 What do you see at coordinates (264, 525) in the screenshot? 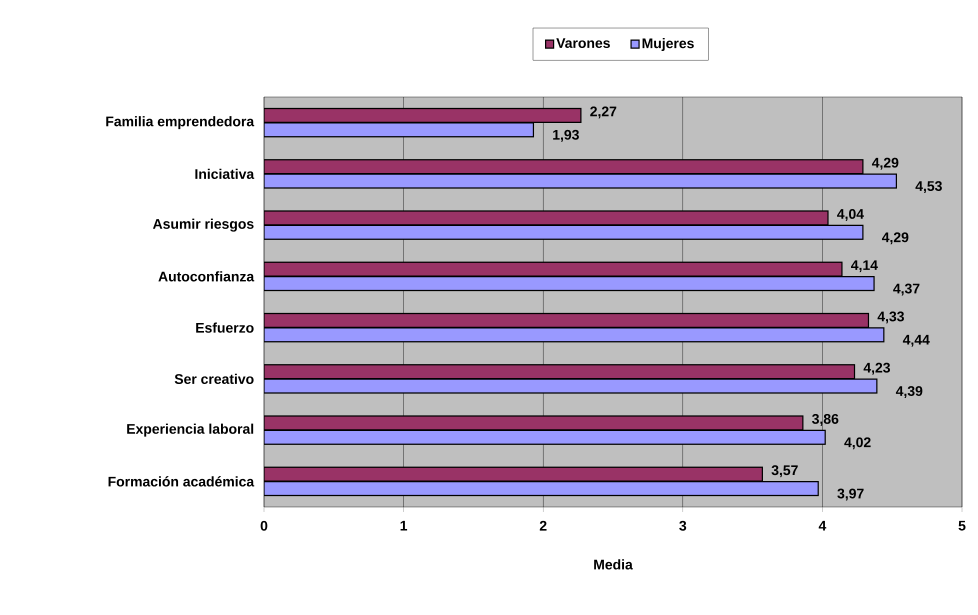
I see `x-tick-label: 0` at bounding box center [264, 525].